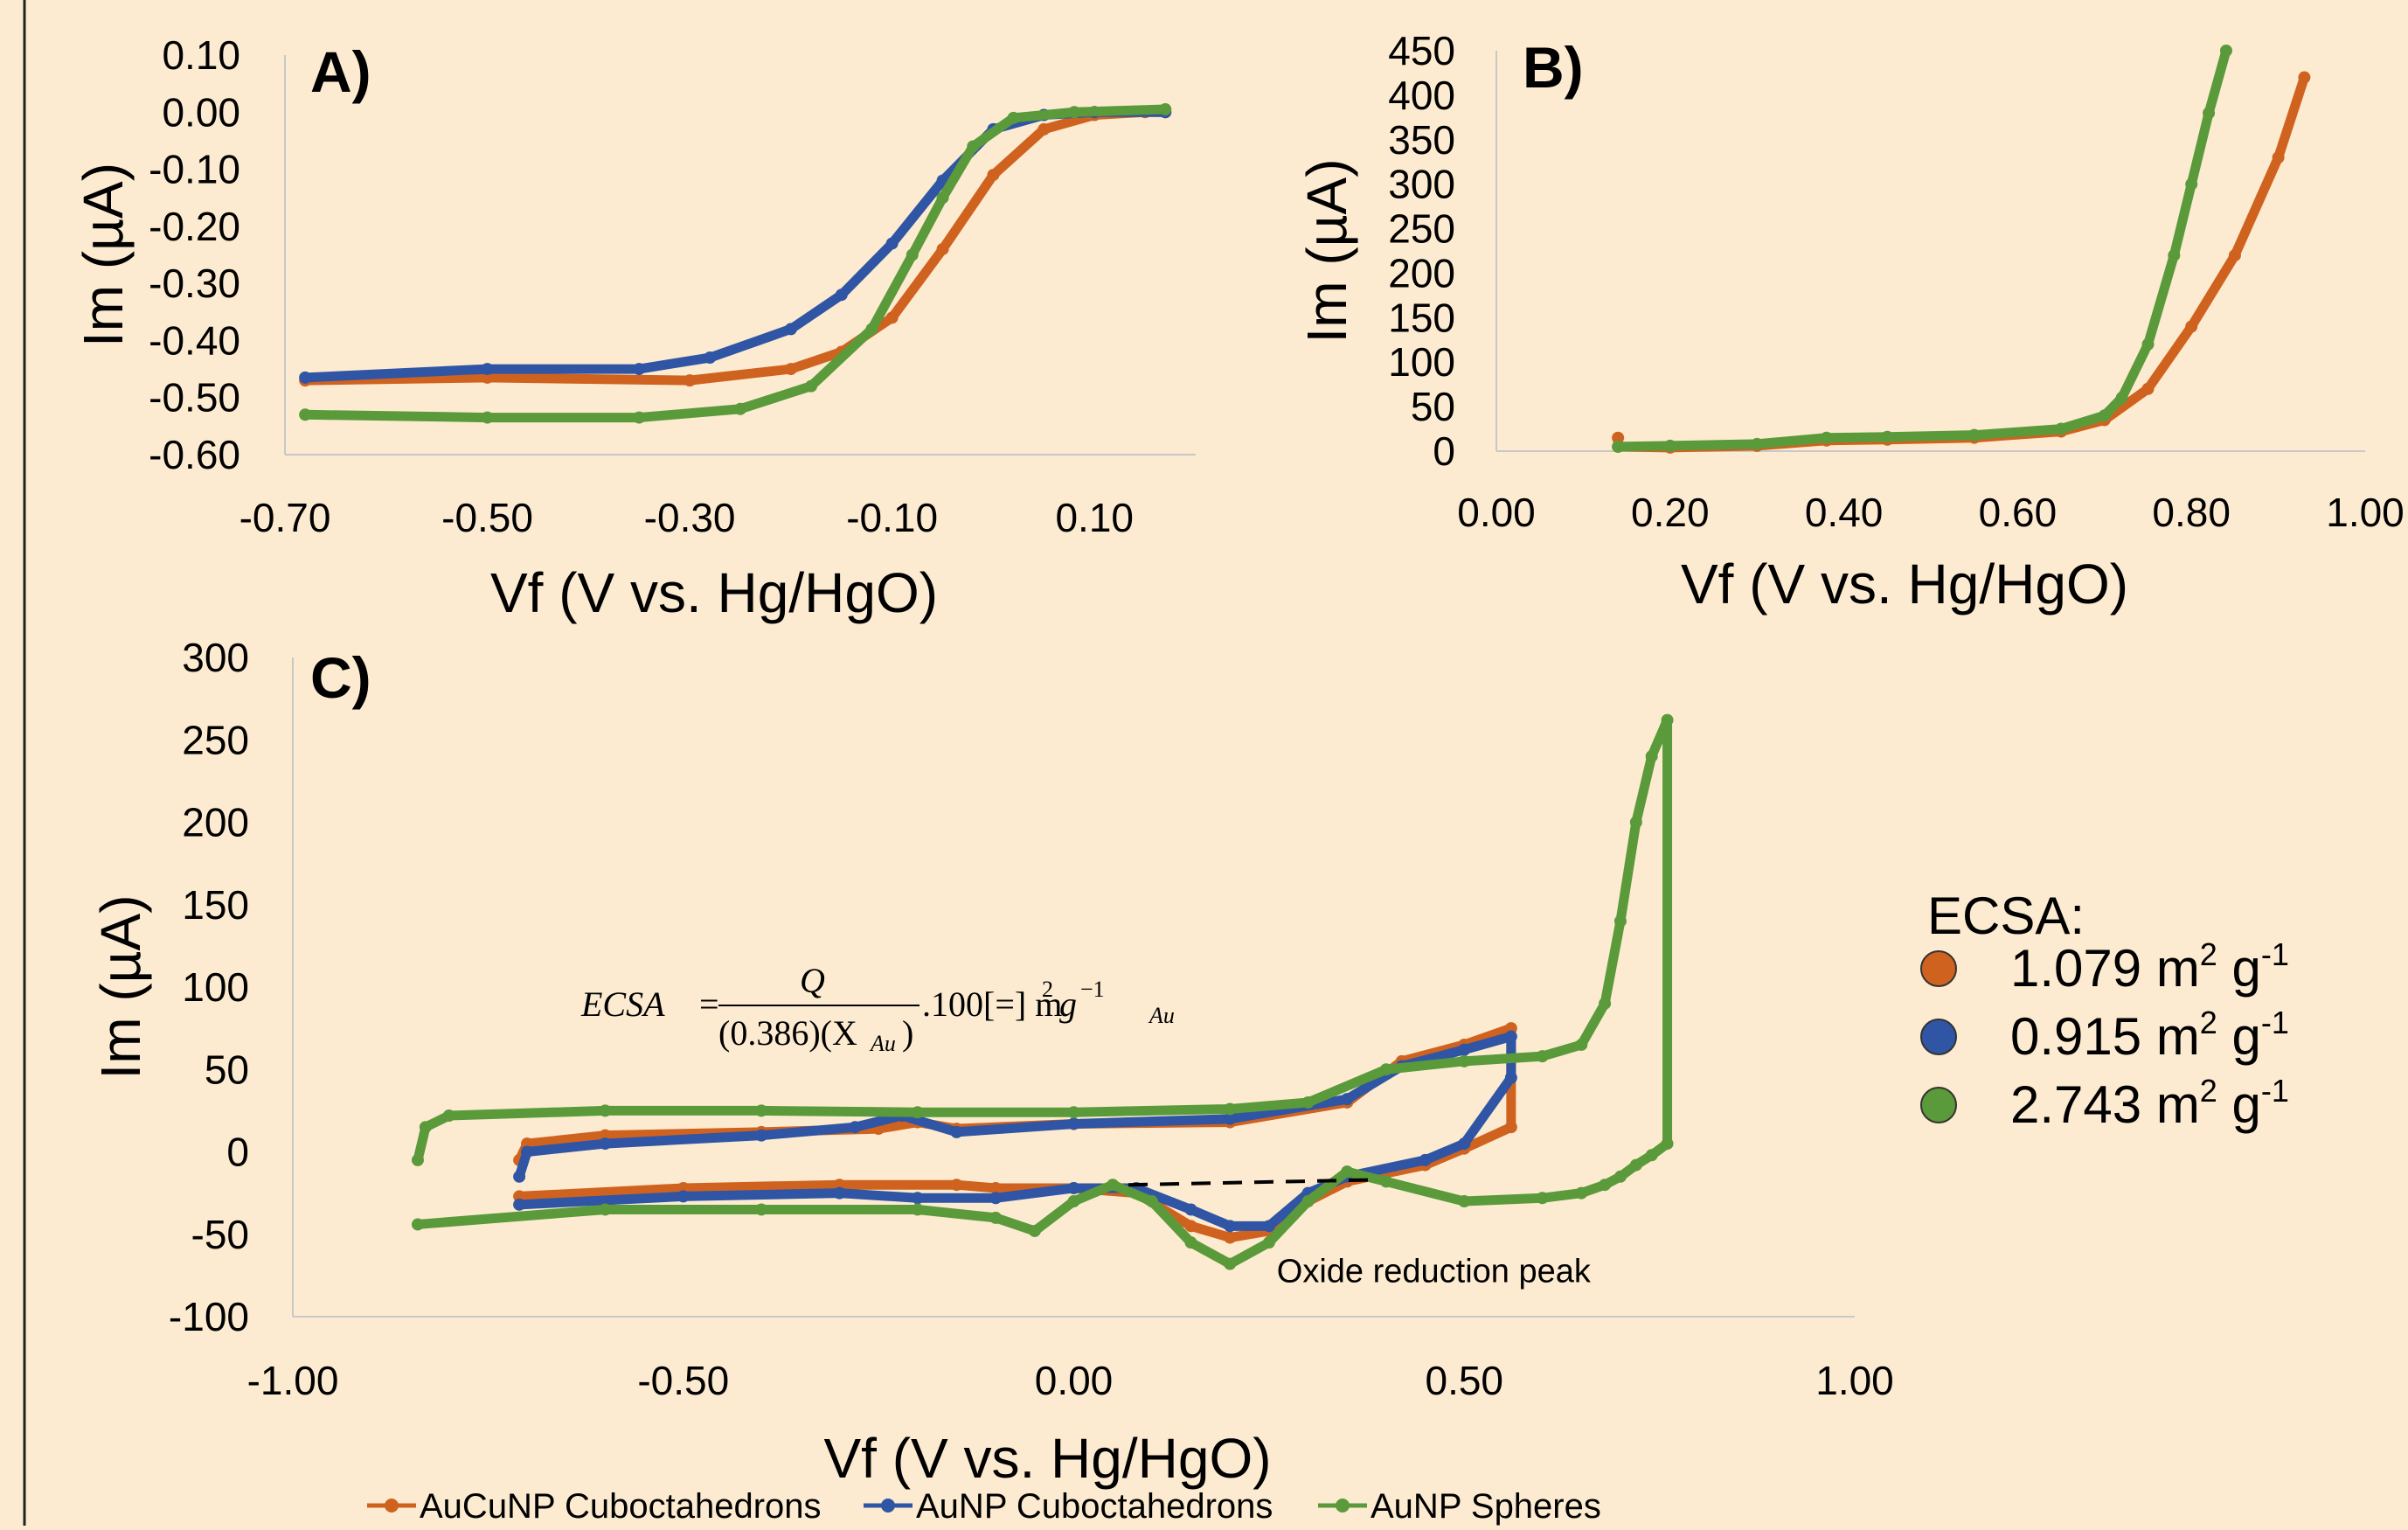  I want to click on equation-lhs: ECSA, so click(623, 1004).